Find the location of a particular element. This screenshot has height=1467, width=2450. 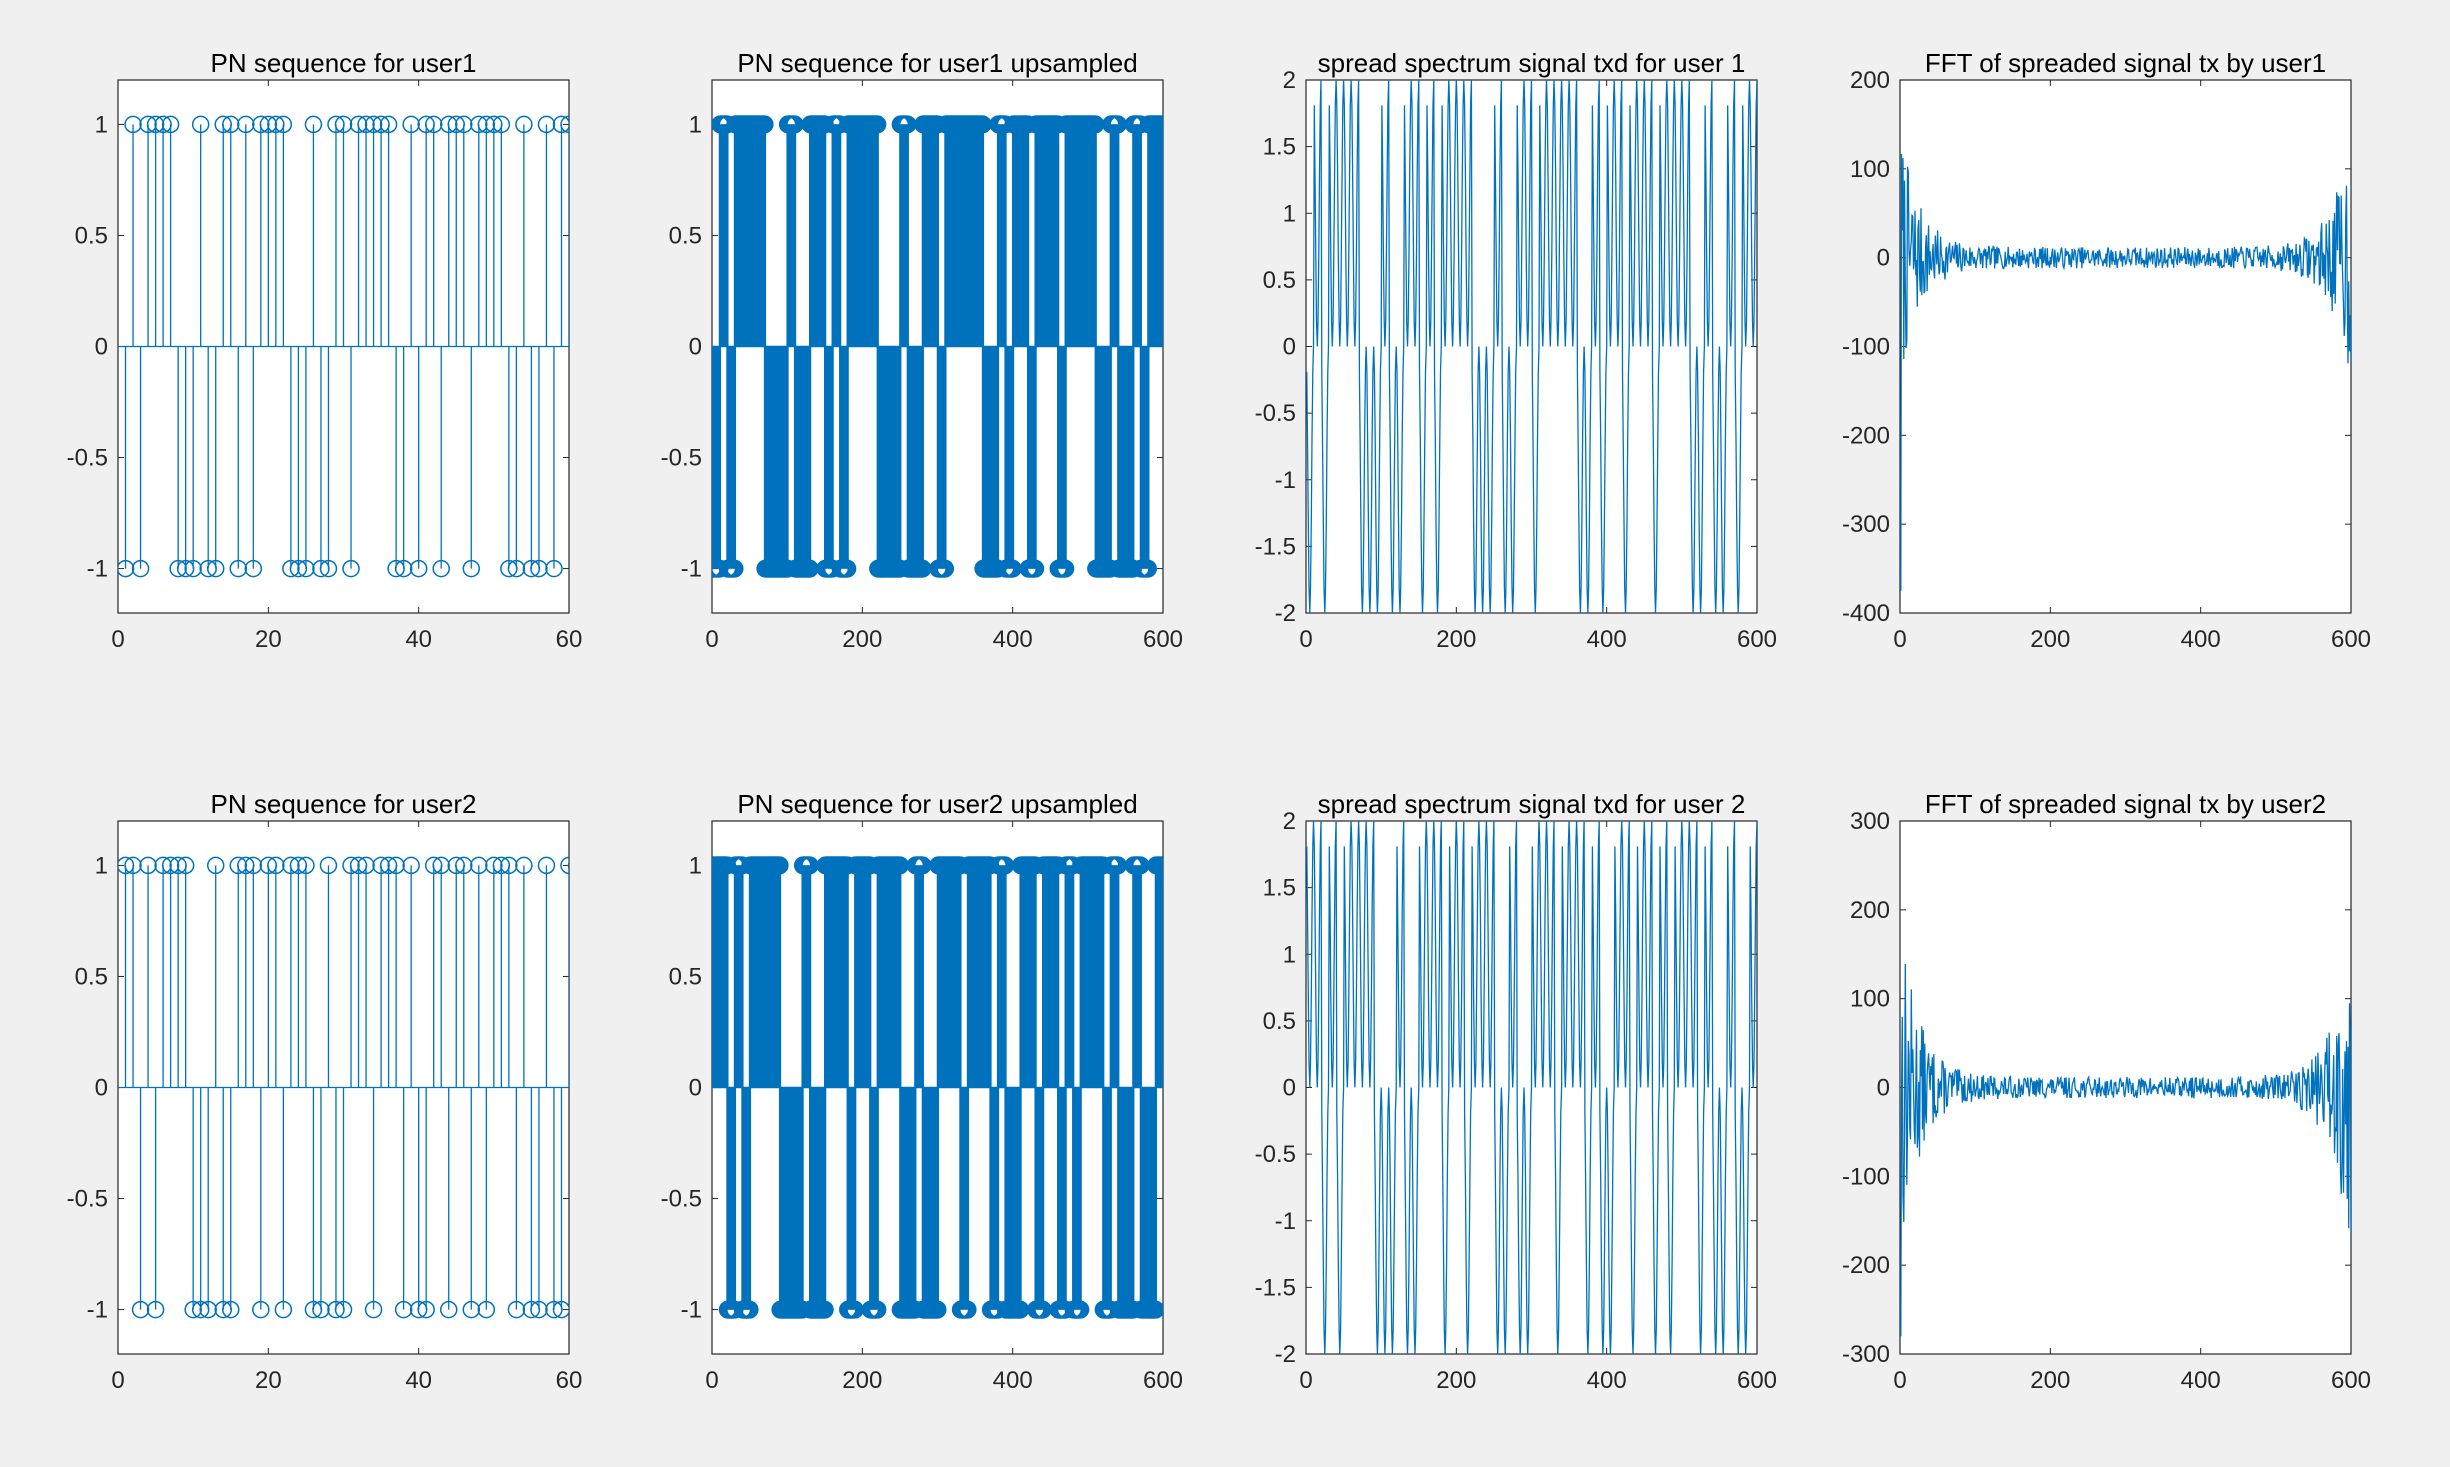

y-tick-label: 200 is located at coordinates (1870, 80).